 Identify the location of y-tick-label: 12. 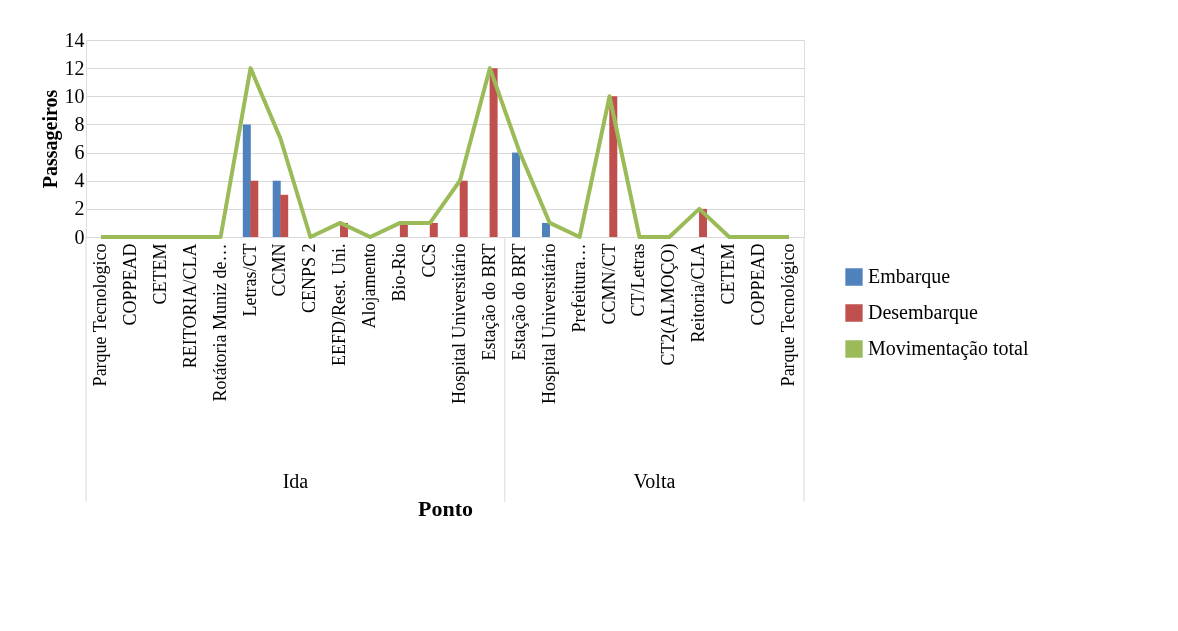
(74, 67).